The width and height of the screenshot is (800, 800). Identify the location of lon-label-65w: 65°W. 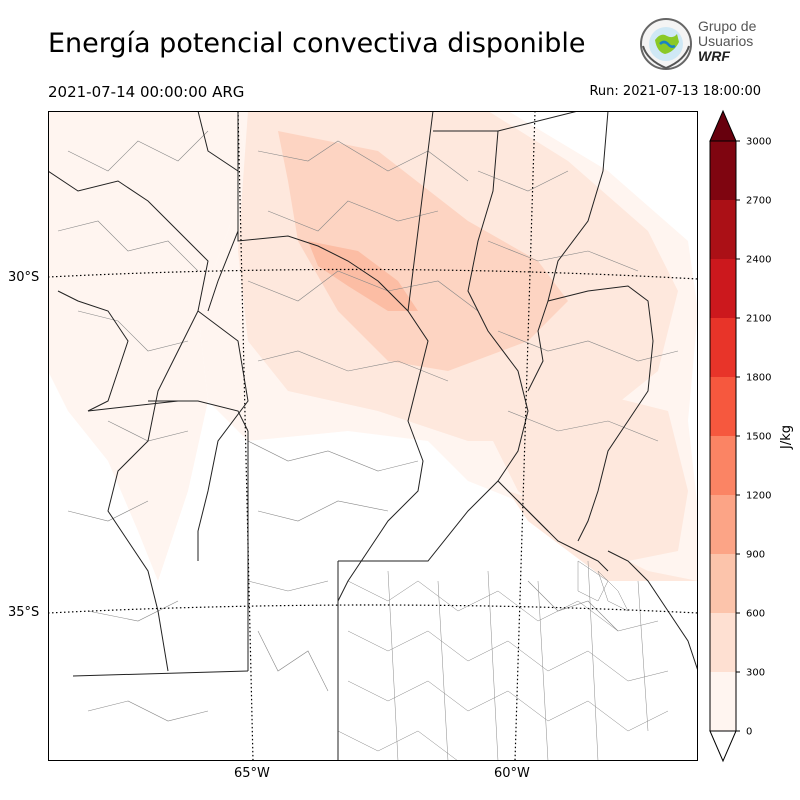
(252, 773).